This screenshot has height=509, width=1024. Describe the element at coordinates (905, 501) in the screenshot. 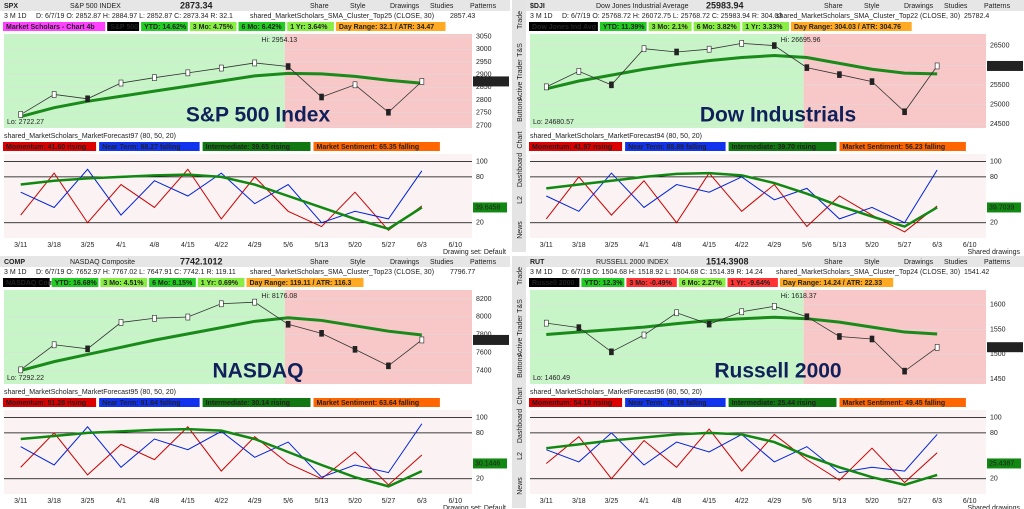

I see `x-tick-label: 5/27` at that location.